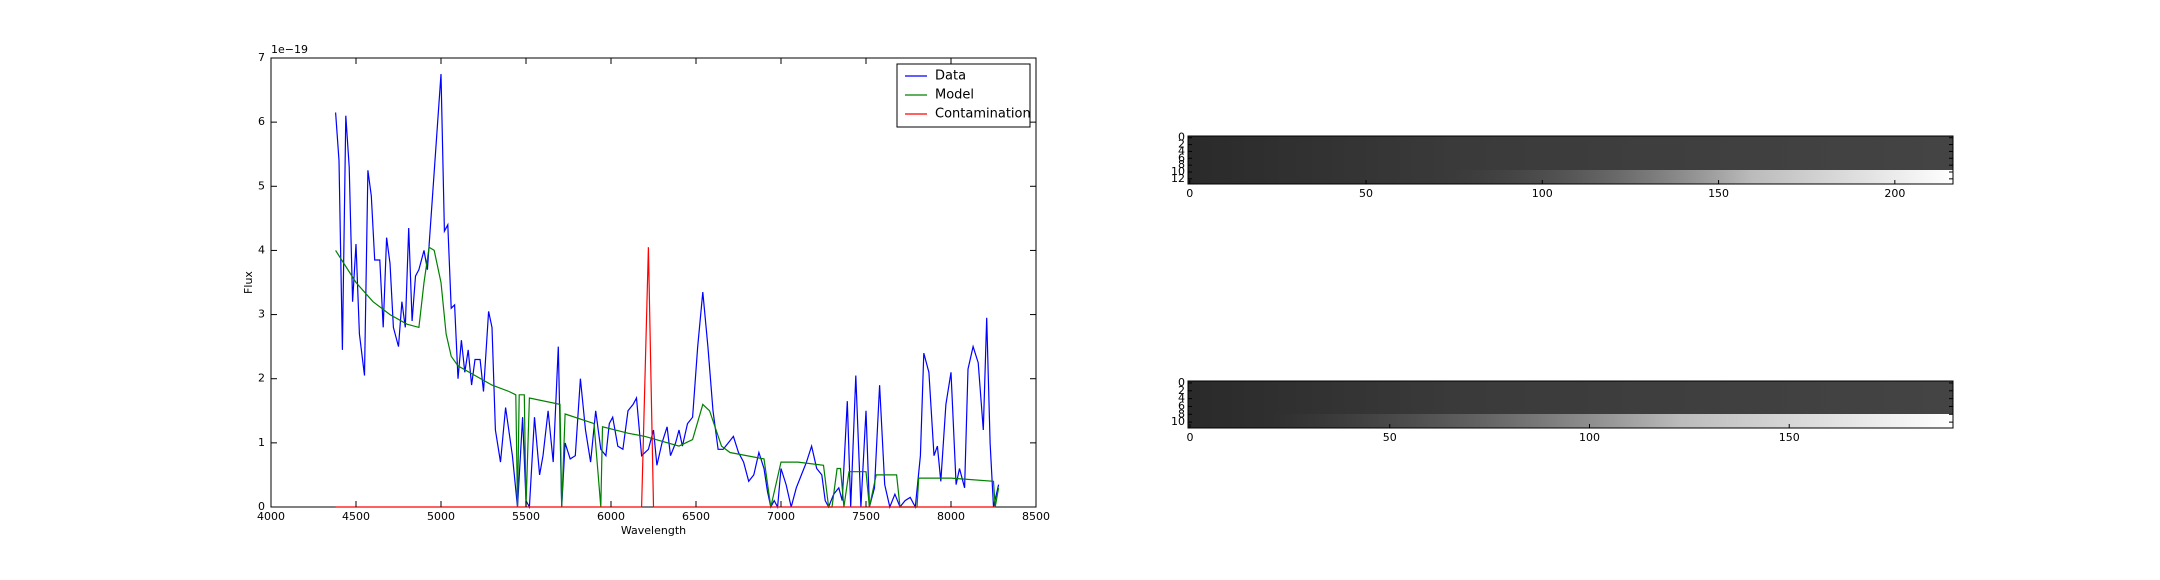  I want to click on y-tick-label: 3, so click(261, 314).